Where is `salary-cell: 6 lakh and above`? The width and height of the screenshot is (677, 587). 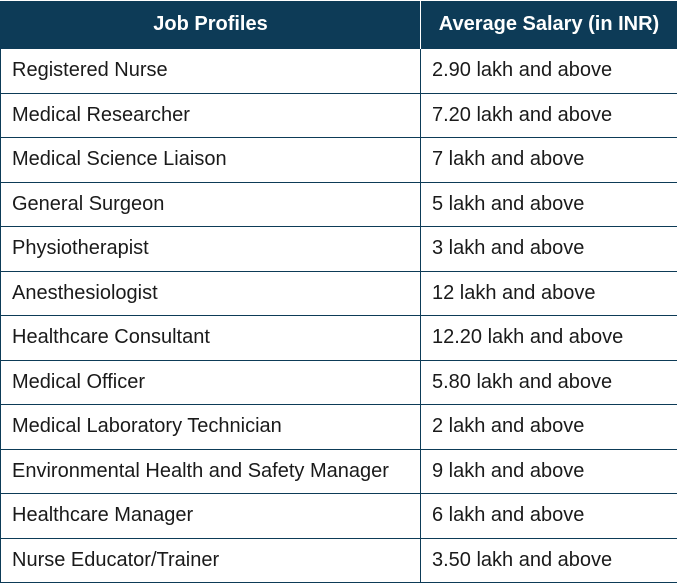
salary-cell: 6 lakh and above is located at coordinates (548, 516).